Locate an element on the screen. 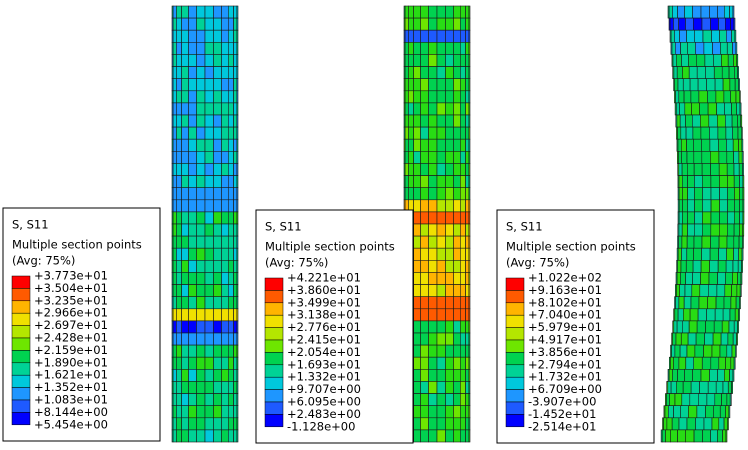 Image resolution: width=748 pixels, height=450 pixels. legend-swatch is located at coordinates (21, 295).